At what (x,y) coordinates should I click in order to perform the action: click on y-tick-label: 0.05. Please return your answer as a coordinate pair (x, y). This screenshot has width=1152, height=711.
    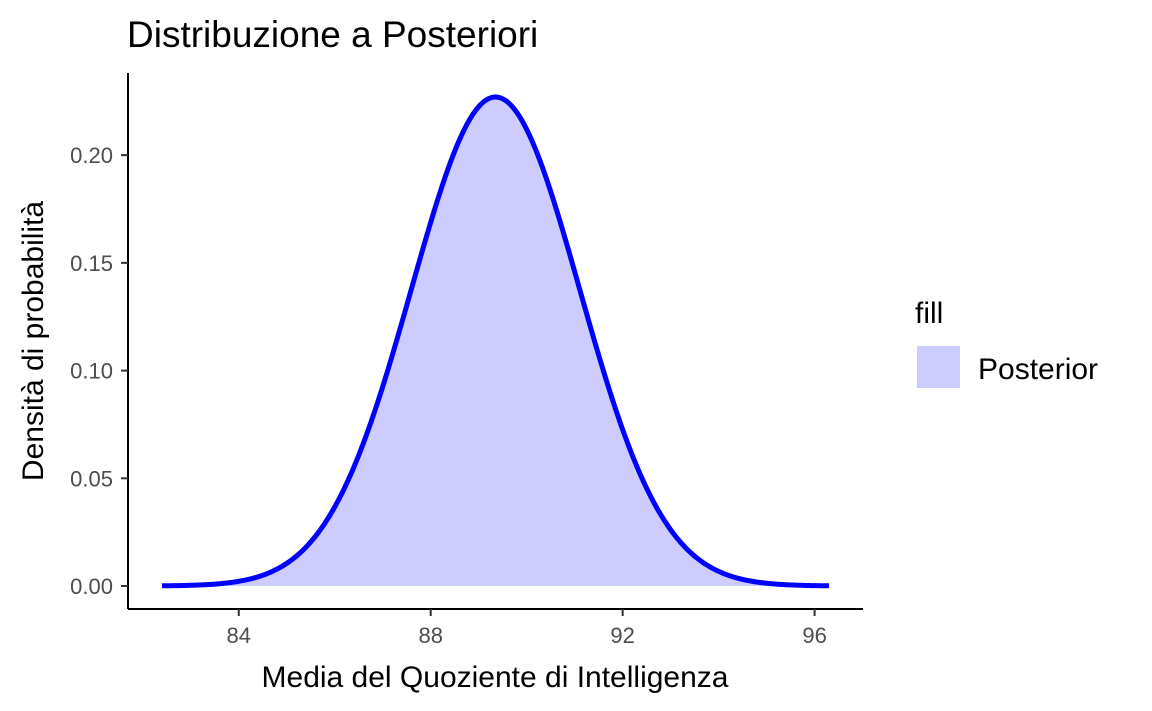
    Looking at the image, I should click on (91, 478).